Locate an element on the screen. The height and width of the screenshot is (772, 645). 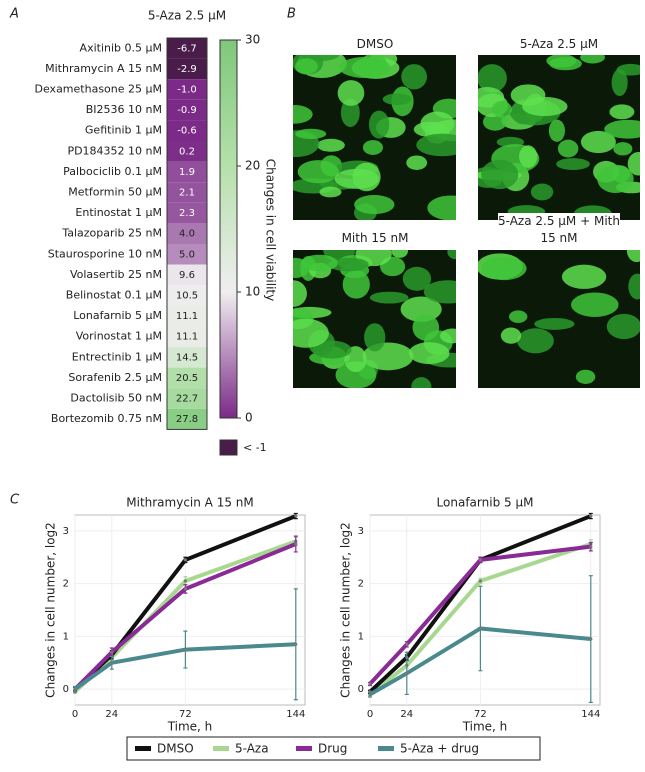
x-axis-label: Time, h is located at coordinates (190, 727).